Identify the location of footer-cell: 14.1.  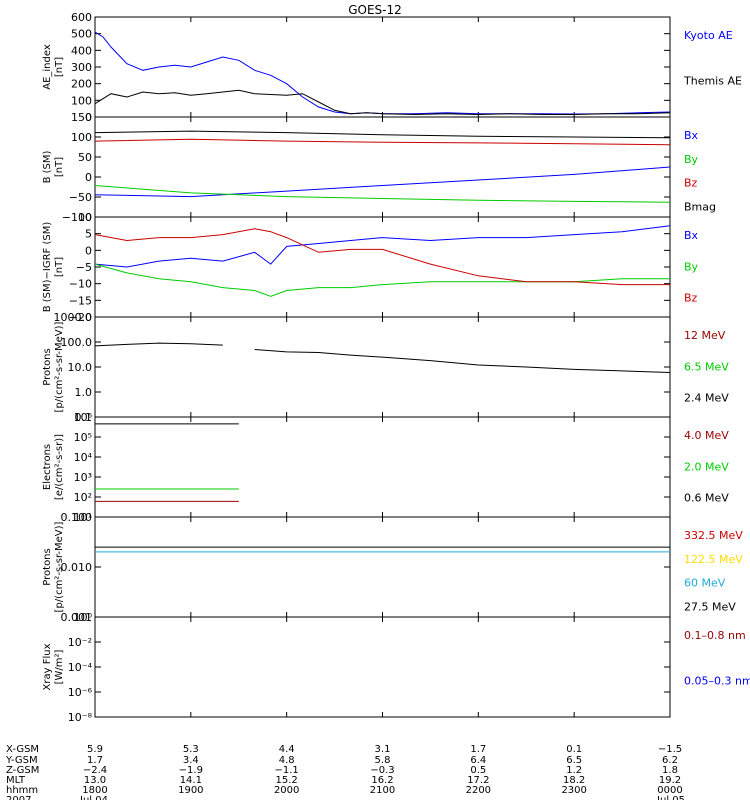
(191, 780).